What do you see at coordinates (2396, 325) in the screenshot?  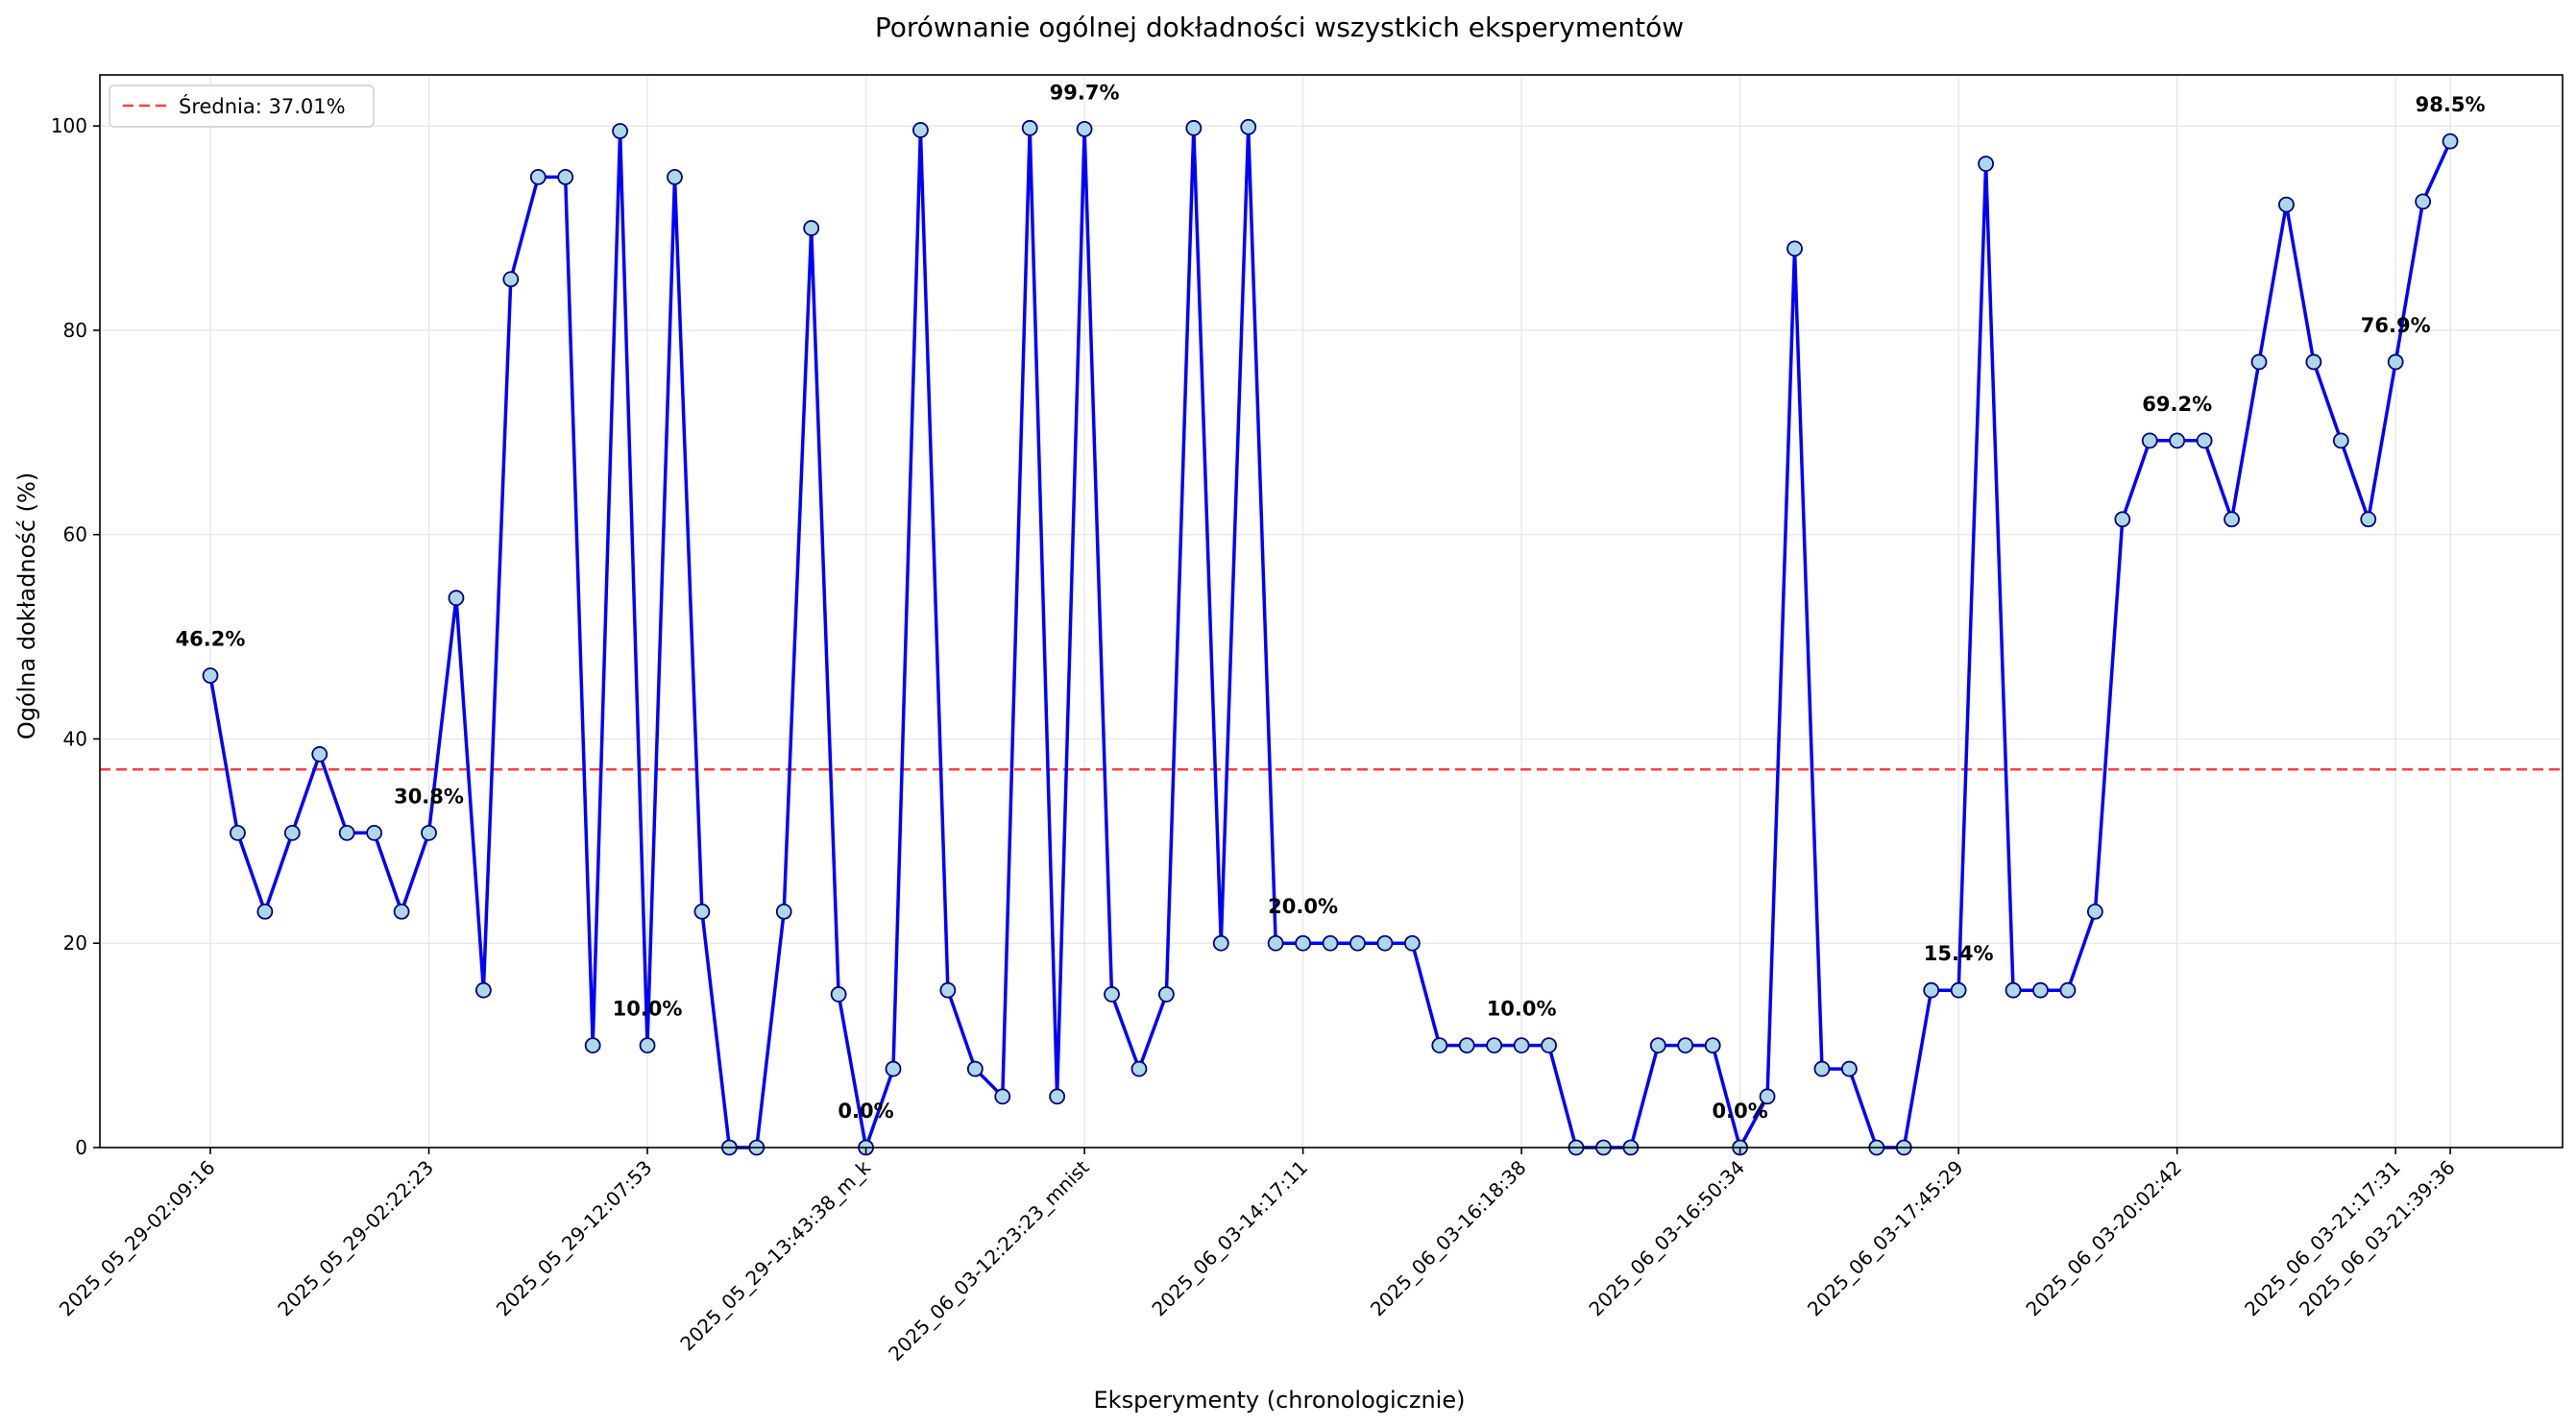 I see `data-label: 76.9%` at bounding box center [2396, 325].